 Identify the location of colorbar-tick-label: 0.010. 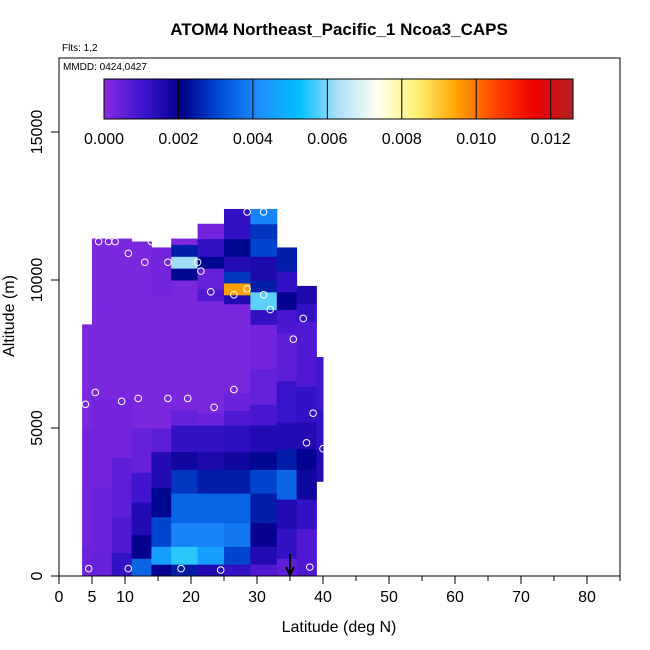
(476, 139).